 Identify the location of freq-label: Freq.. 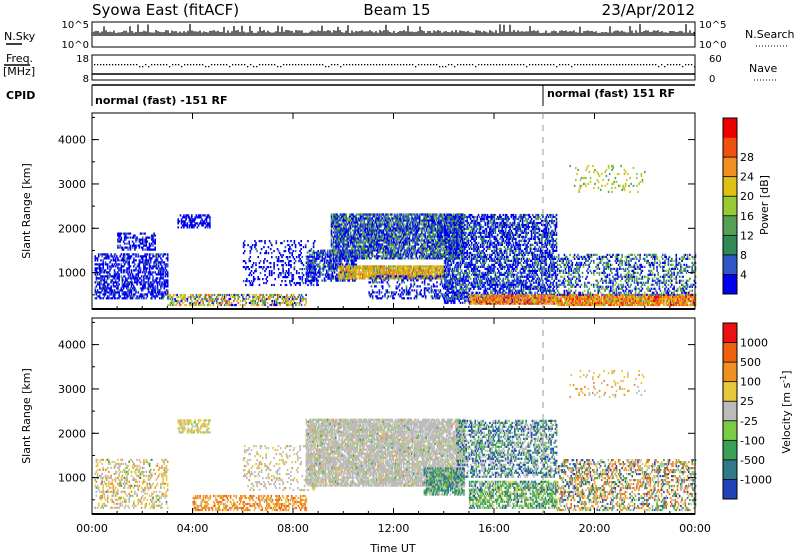
(19, 58).